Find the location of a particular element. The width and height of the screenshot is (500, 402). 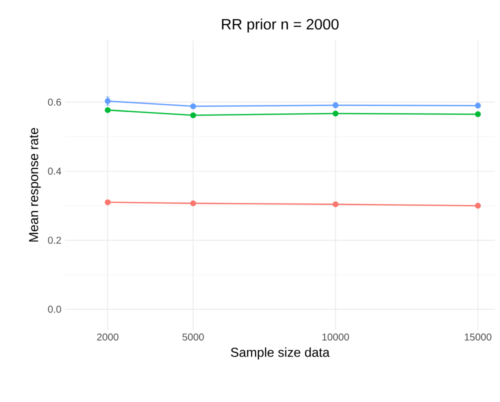

x-tick-label: 10000 is located at coordinates (335, 337).